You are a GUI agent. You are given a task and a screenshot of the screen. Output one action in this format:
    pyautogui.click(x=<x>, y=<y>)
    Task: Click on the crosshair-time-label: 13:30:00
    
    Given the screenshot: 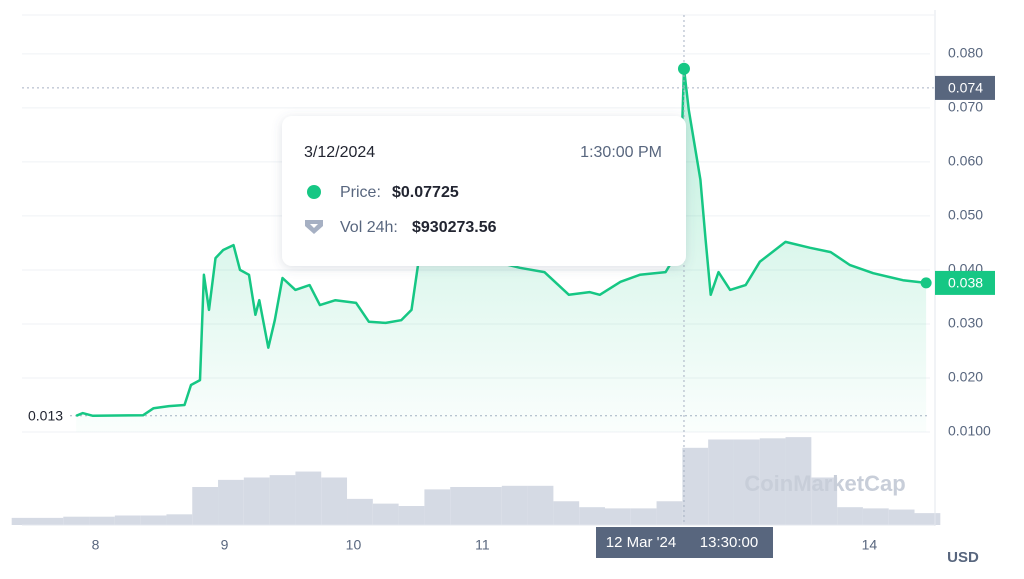 What is the action you would take?
    pyautogui.click(x=729, y=542)
    